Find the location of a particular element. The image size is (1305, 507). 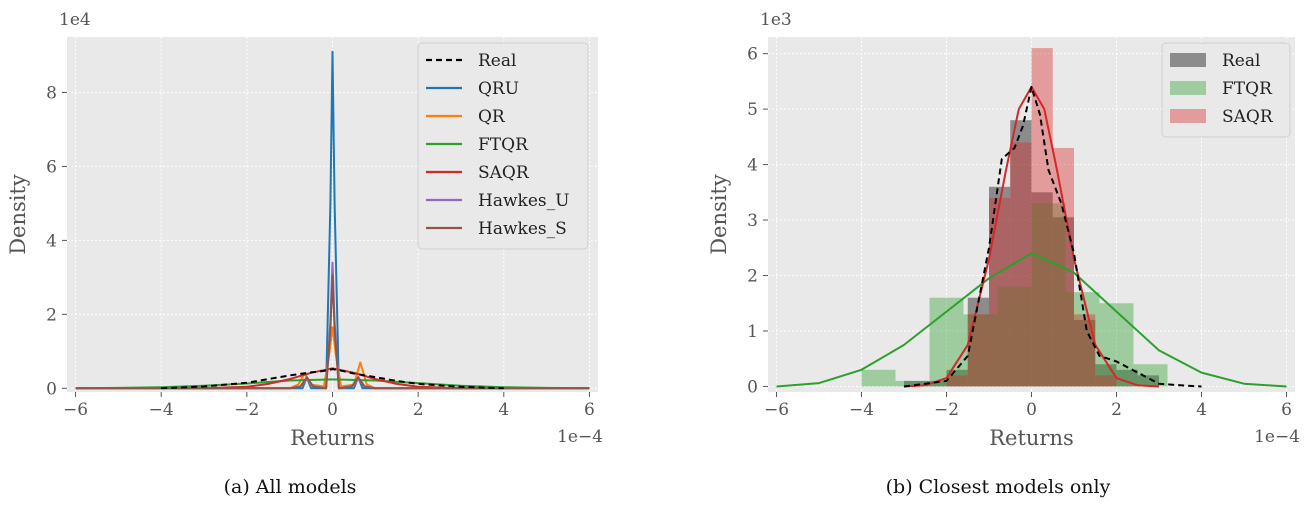

legend-label-hawkes-u: Hawkes_U is located at coordinates (523, 201).